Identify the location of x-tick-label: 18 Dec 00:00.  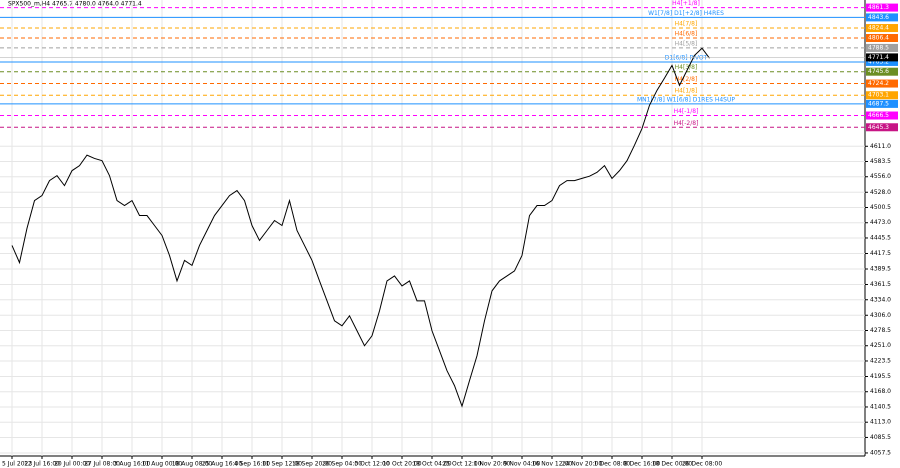
(672, 464).